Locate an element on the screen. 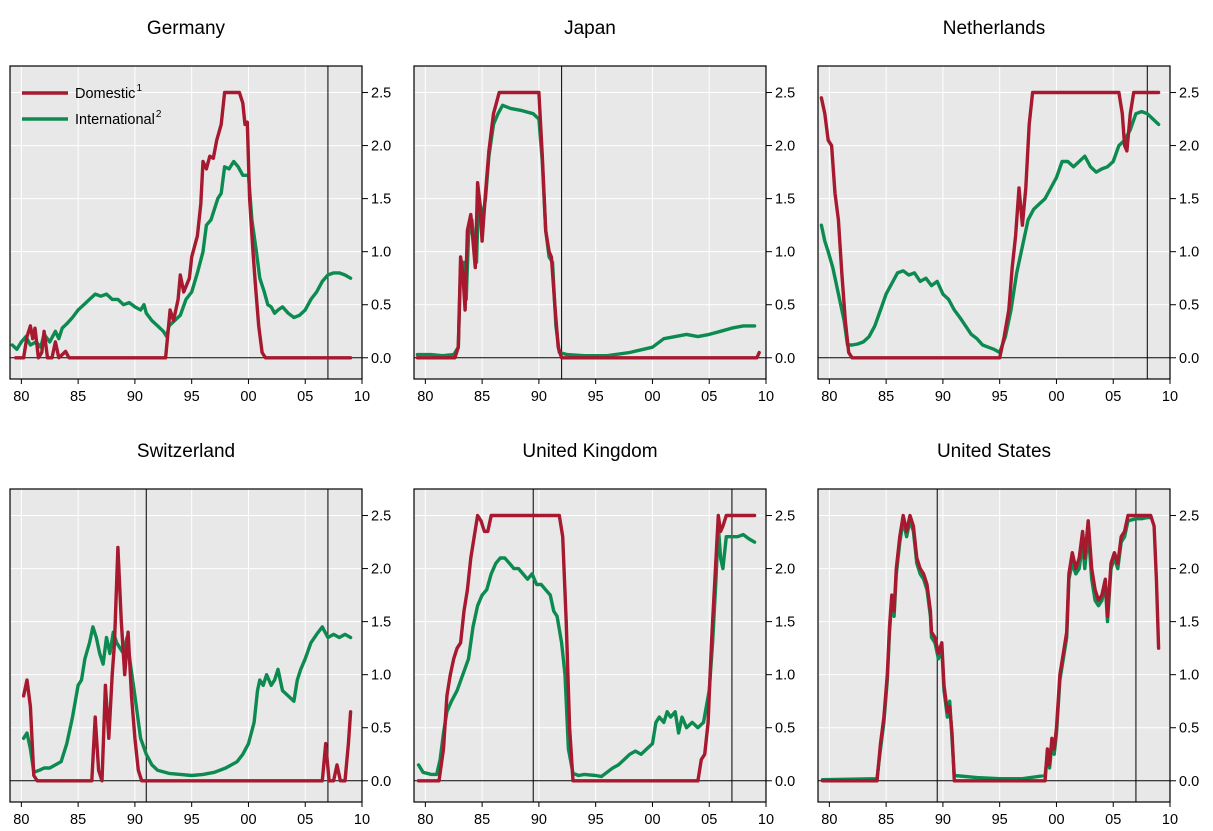  chart-panel: 80 85 90 95 00 05 10 0.0 0.5 1.0 1.5 2.0 2.5 Japan is located at coordinates (604, 211).